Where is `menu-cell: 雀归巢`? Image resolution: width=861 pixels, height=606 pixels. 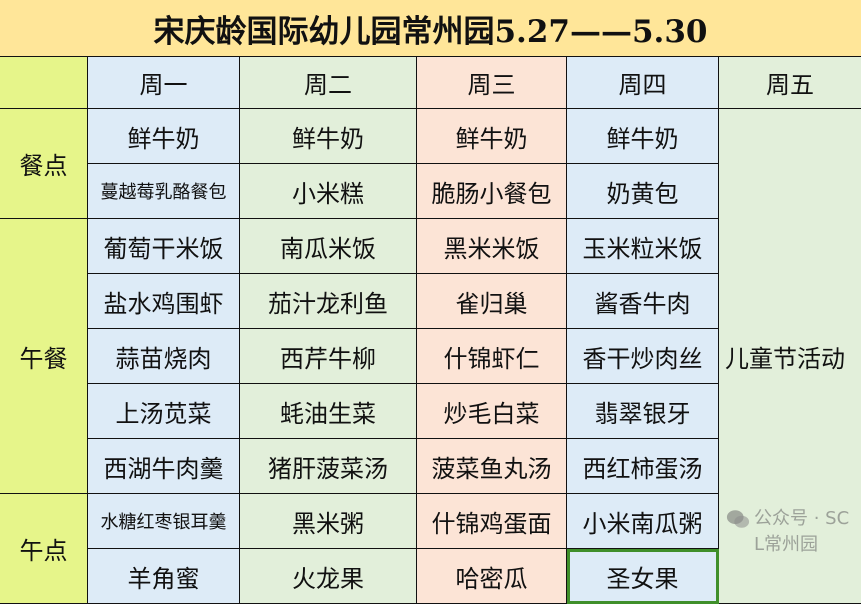
menu-cell: 雀归巢 is located at coordinates (492, 301).